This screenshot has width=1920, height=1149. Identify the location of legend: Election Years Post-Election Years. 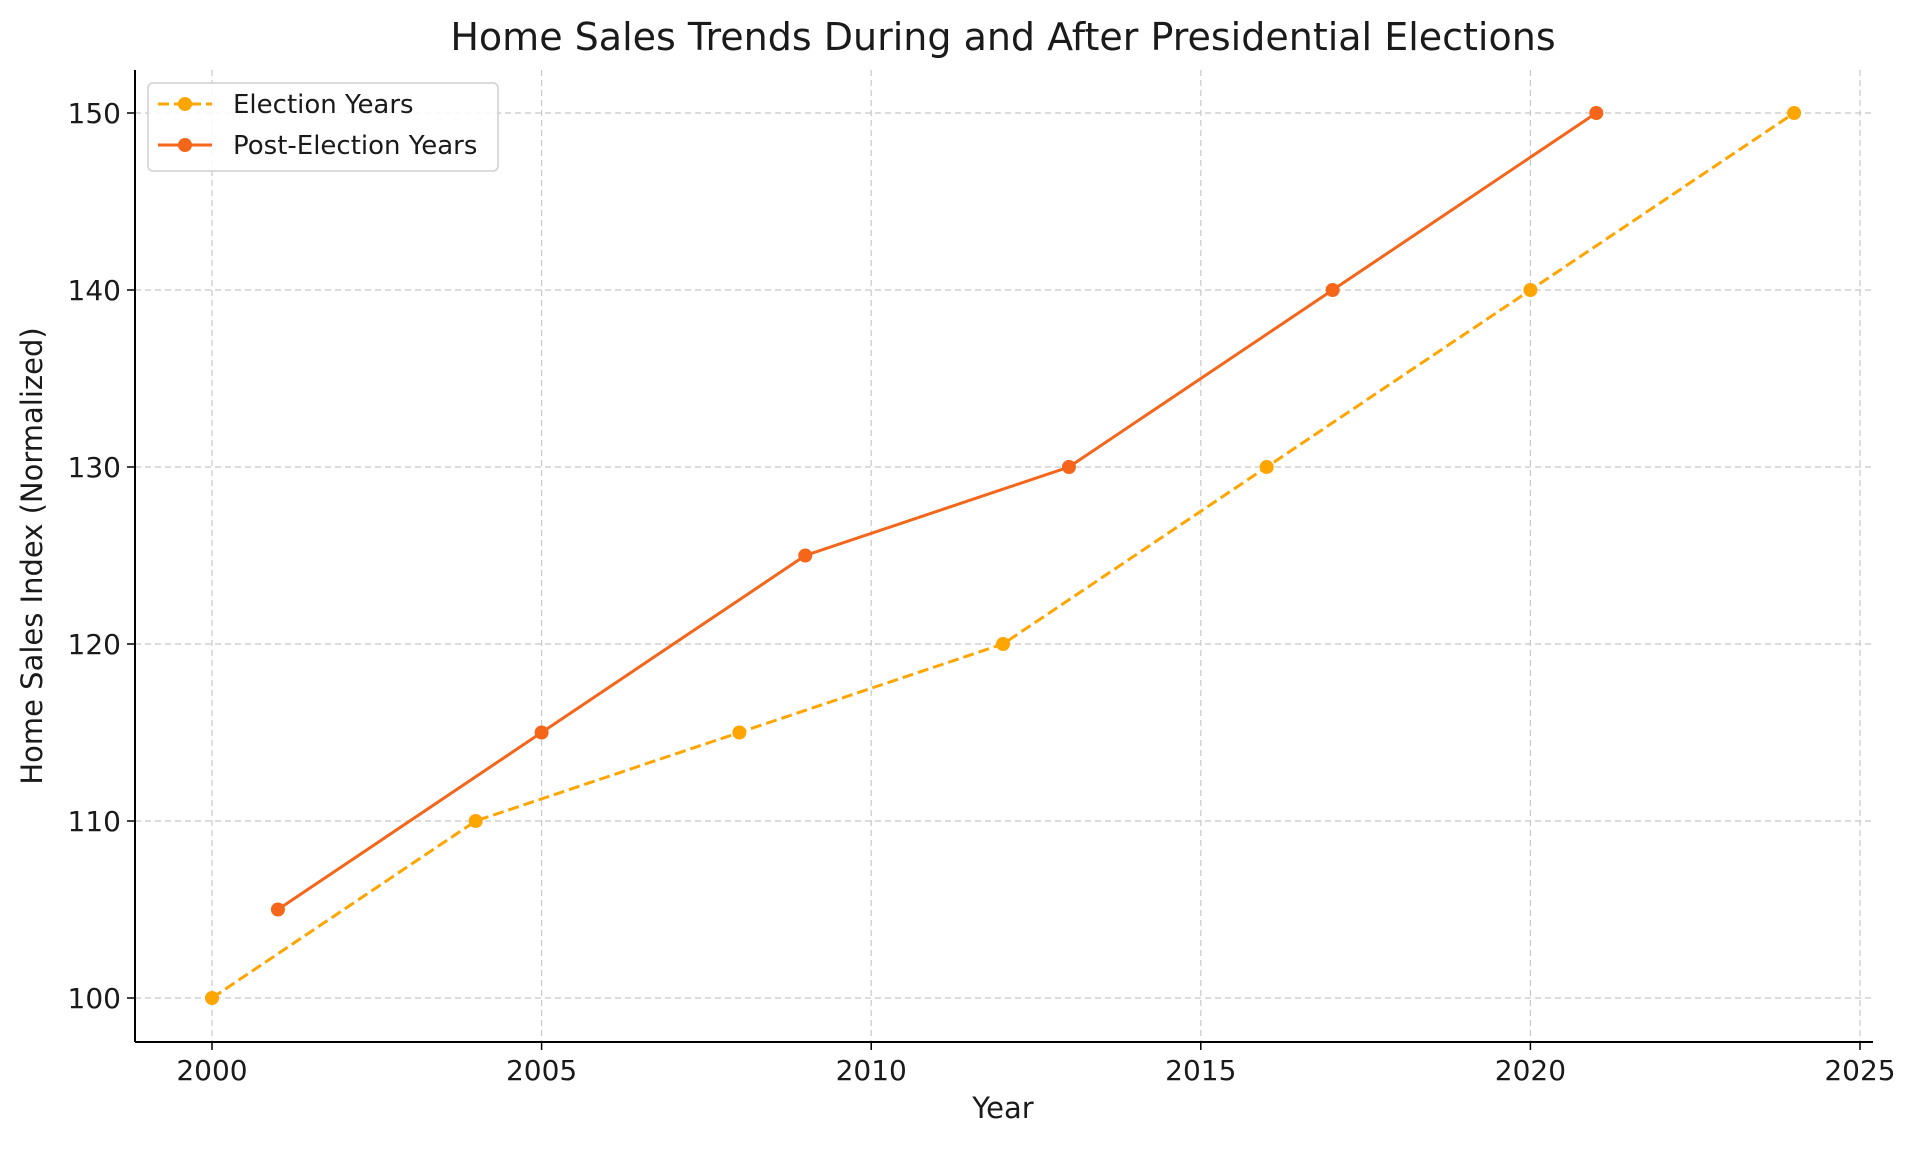
(323, 127).